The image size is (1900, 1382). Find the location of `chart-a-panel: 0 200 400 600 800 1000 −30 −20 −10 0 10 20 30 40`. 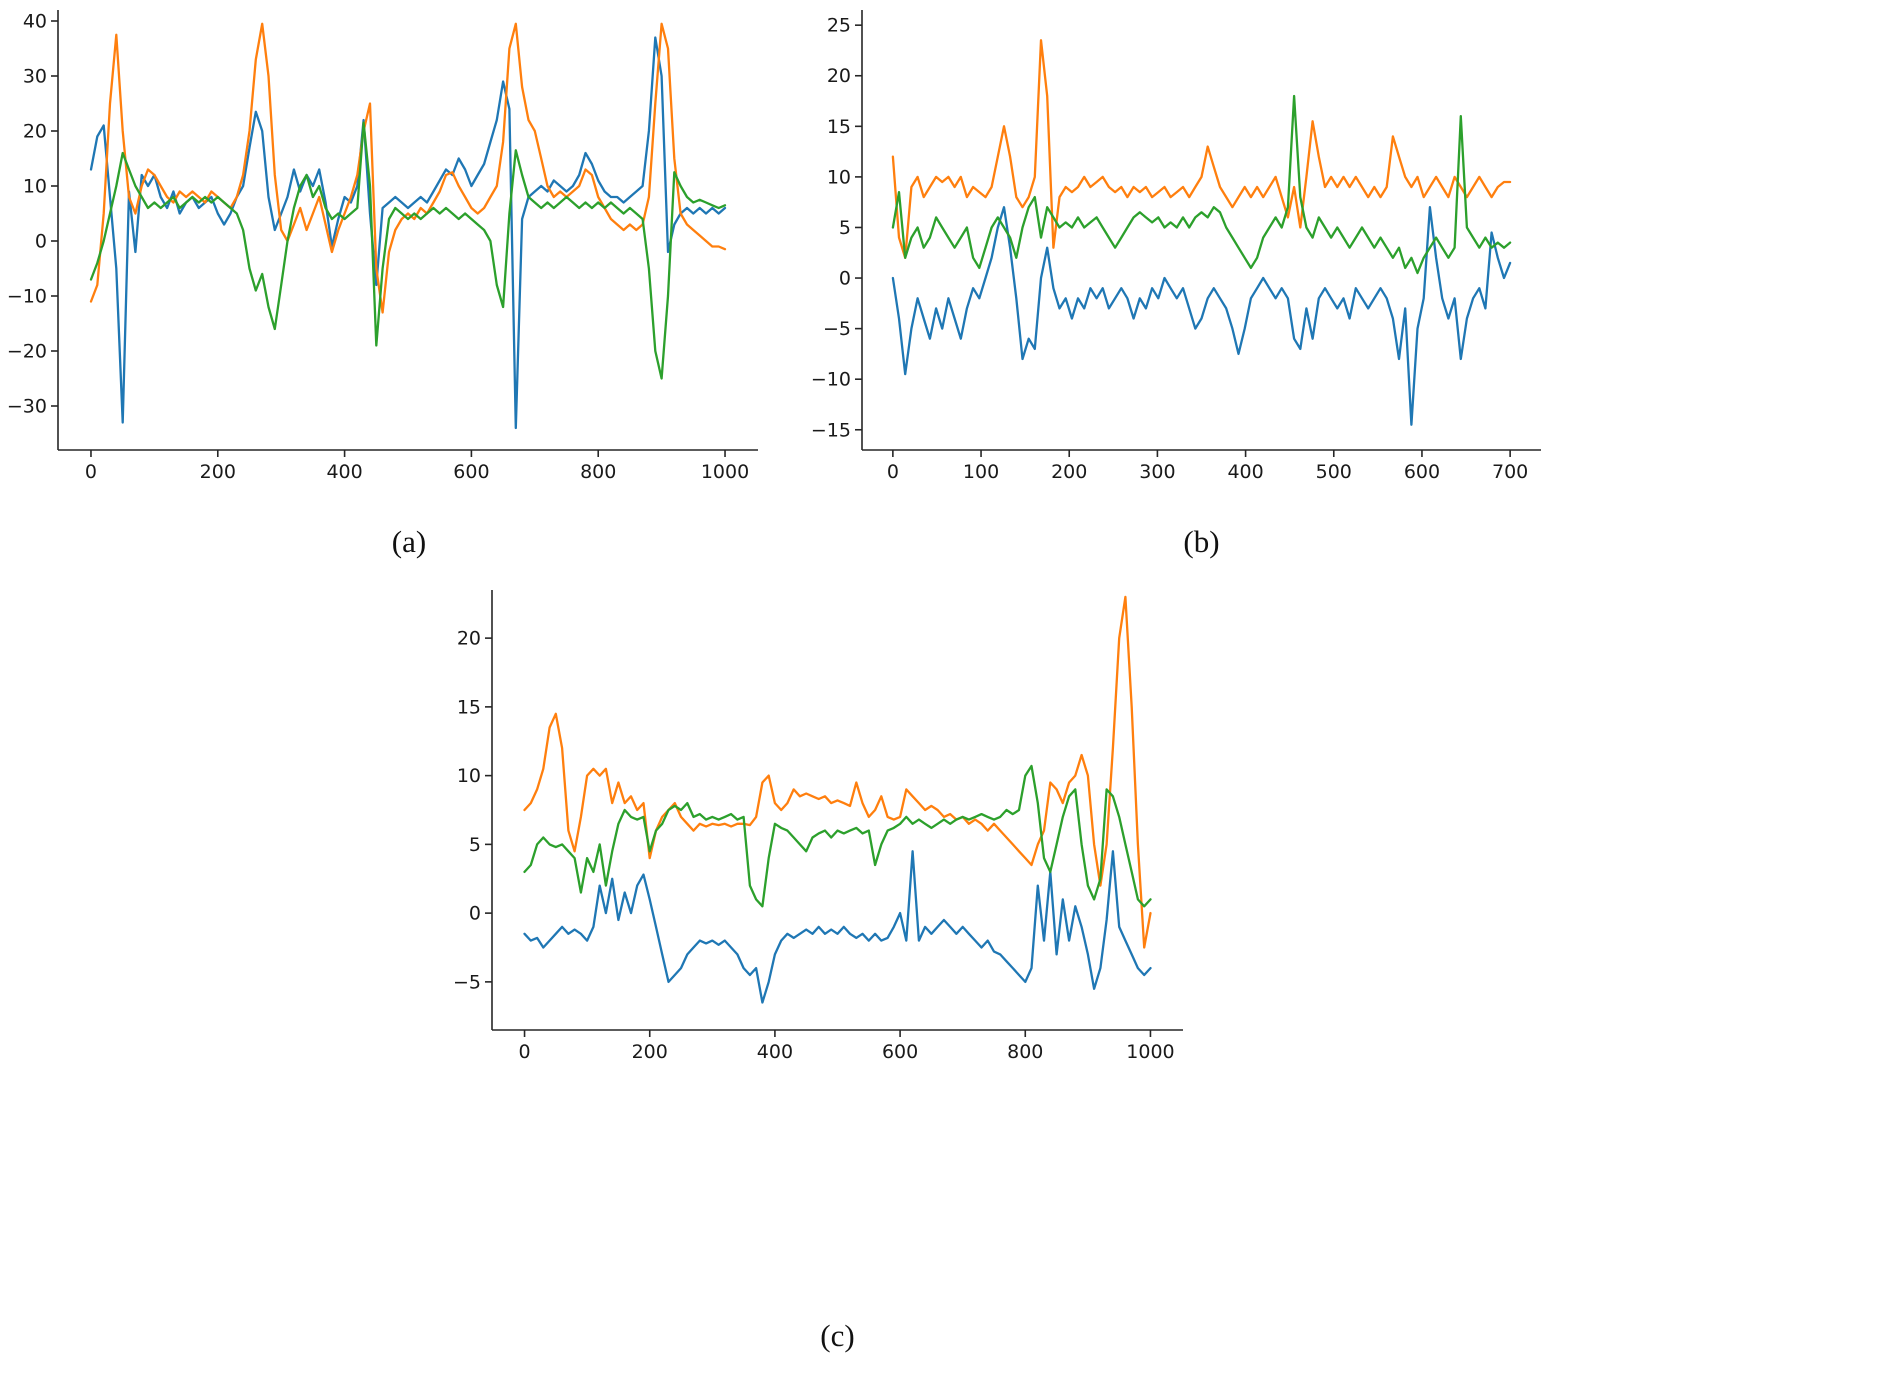

chart-a-panel: 0 200 400 600 800 1000 −30 −20 −10 0 10 20 30 40 is located at coordinates (388, 244).